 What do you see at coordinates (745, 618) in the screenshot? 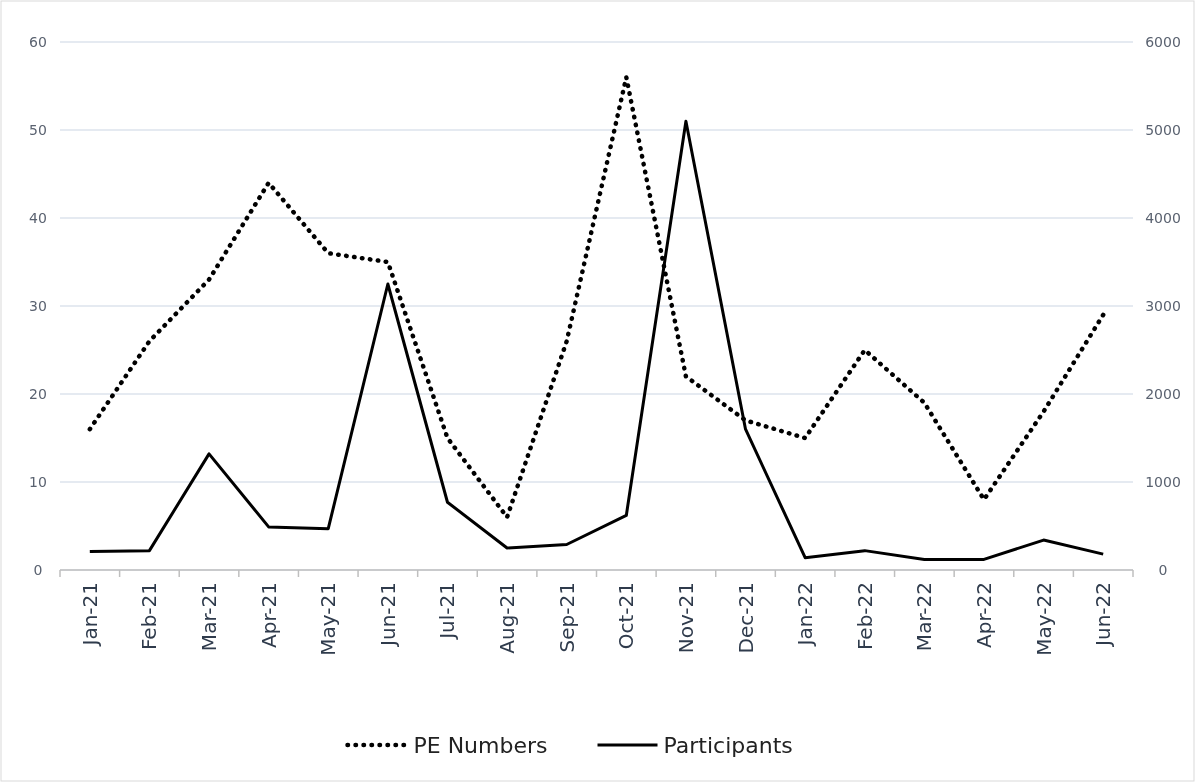
I see `x-tick-label: Dec-21` at bounding box center [745, 618].